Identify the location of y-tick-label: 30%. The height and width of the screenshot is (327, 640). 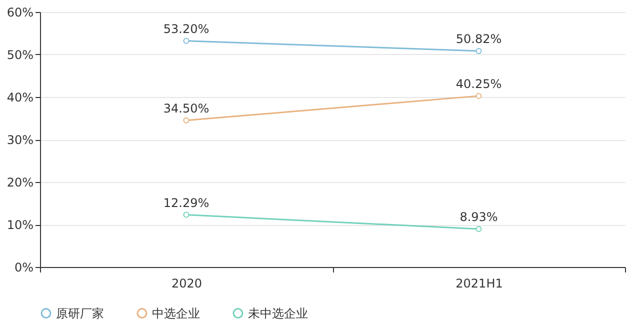
(20, 140).